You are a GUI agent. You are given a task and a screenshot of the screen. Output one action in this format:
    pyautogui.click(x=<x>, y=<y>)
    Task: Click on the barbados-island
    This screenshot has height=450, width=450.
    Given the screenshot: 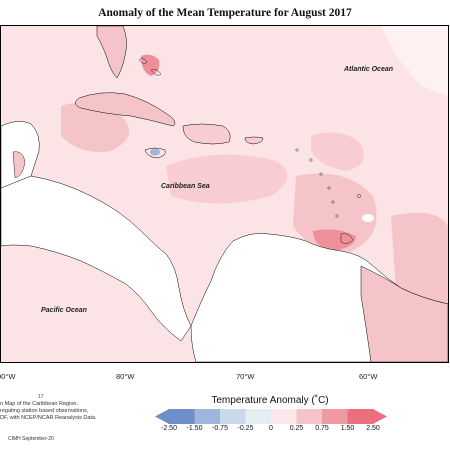 What is the action you would take?
    pyautogui.click(x=359, y=196)
    